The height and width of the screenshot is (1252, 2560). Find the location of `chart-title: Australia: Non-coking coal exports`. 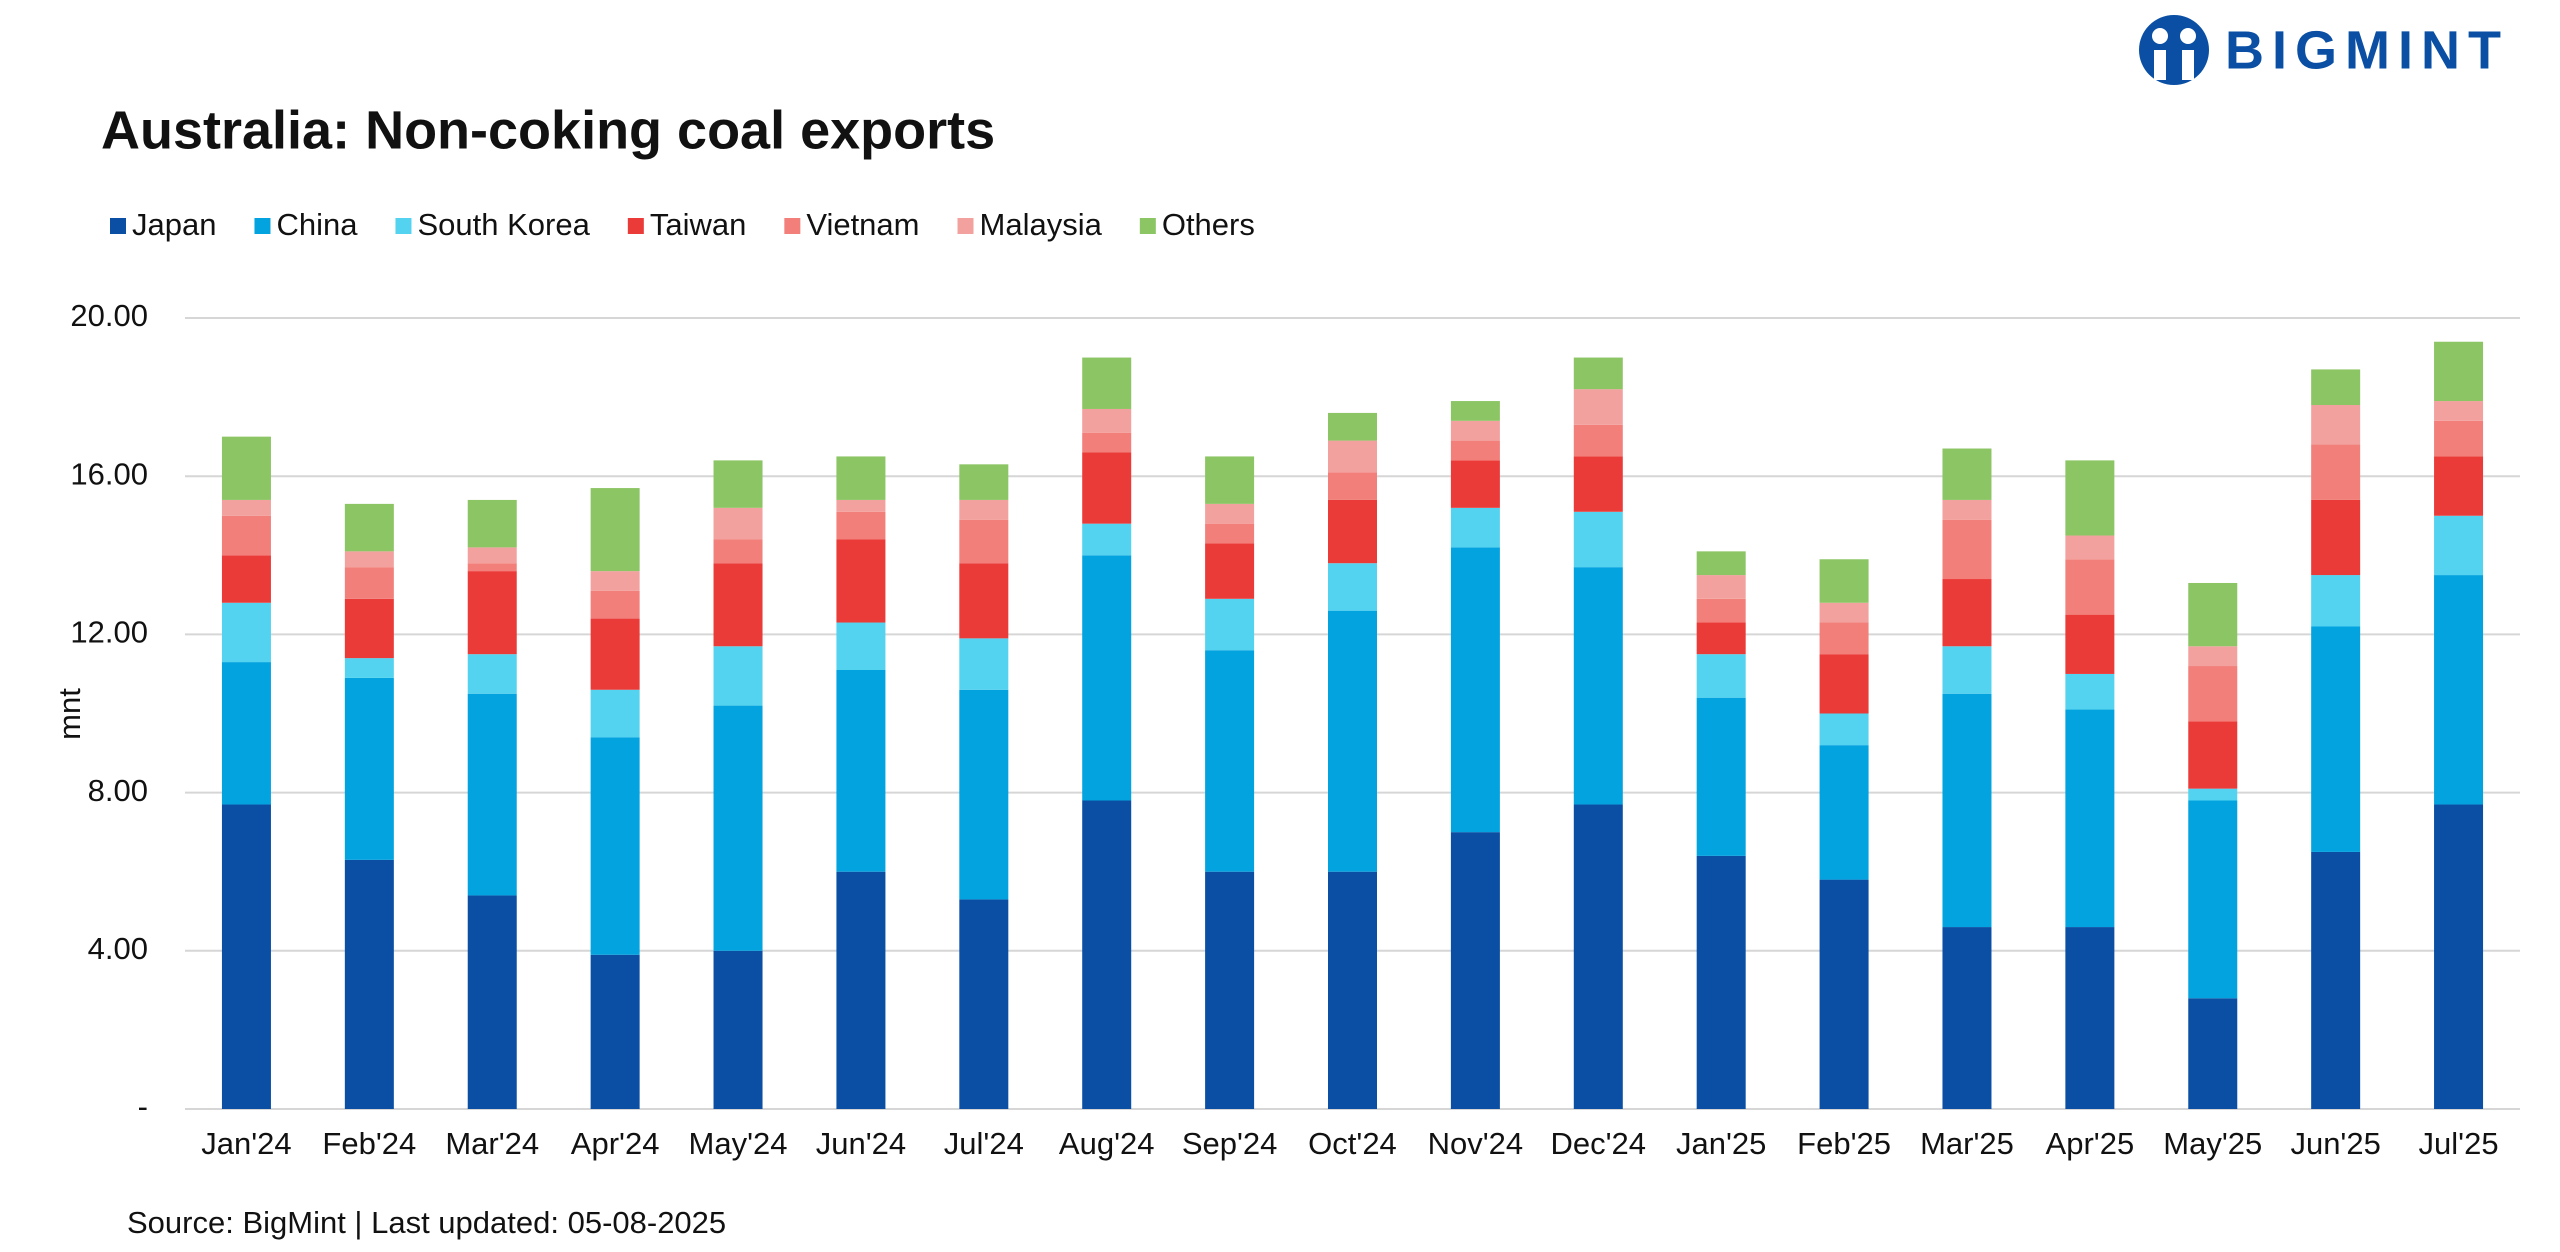

chart-title: Australia: Non-coking coal exports is located at coordinates (548, 130).